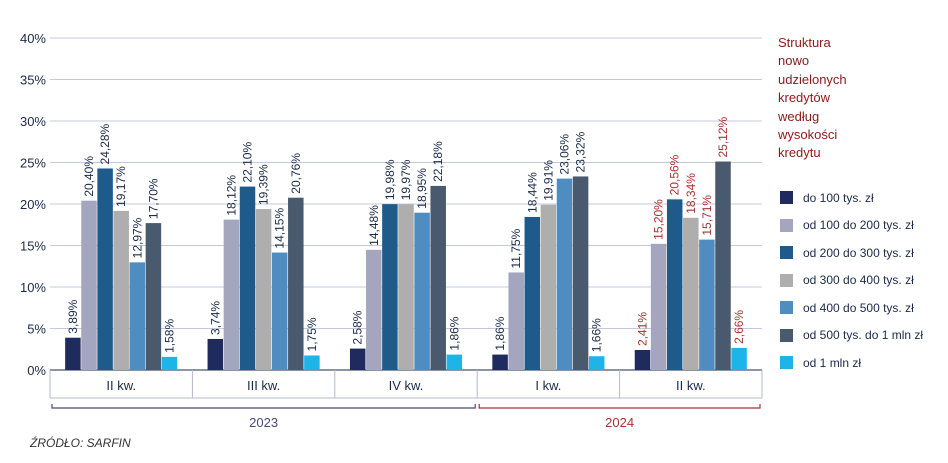 The image size is (948, 463). I want to click on data-label: 2,41%, so click(643, 329).